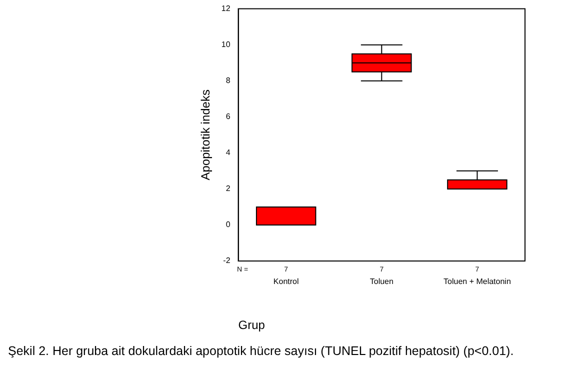  I want to click on text: Şekil 2. Her gruba ait dokulardaki apoptotik hücre sayısı (TUNEL pozitif hepatosit) (p<0.01)., so click(261, 351).